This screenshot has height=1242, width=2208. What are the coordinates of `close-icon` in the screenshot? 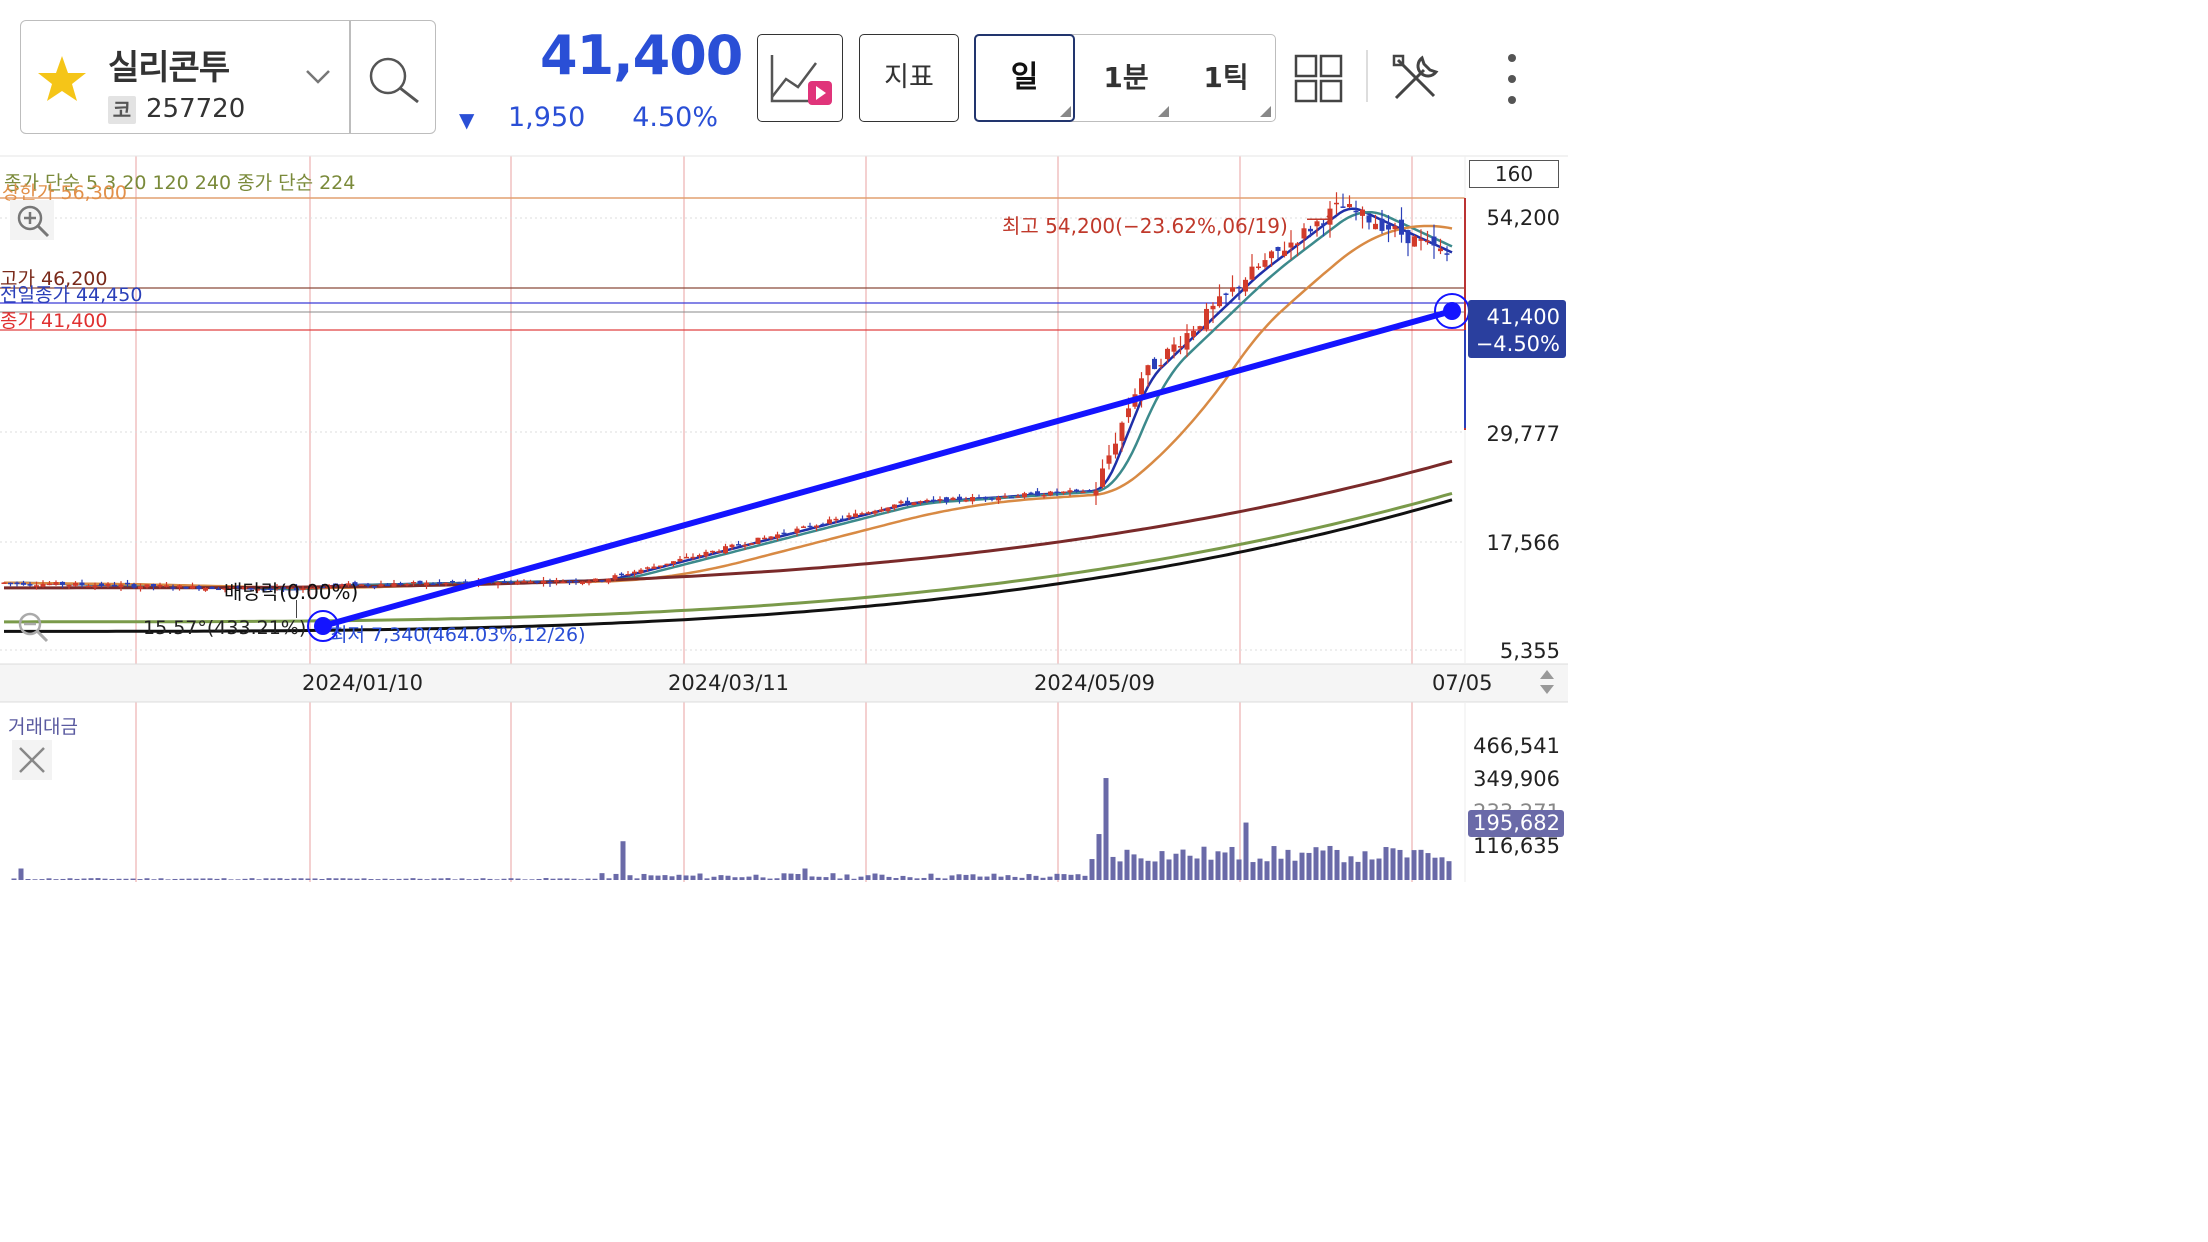 It's located at (32, 760).